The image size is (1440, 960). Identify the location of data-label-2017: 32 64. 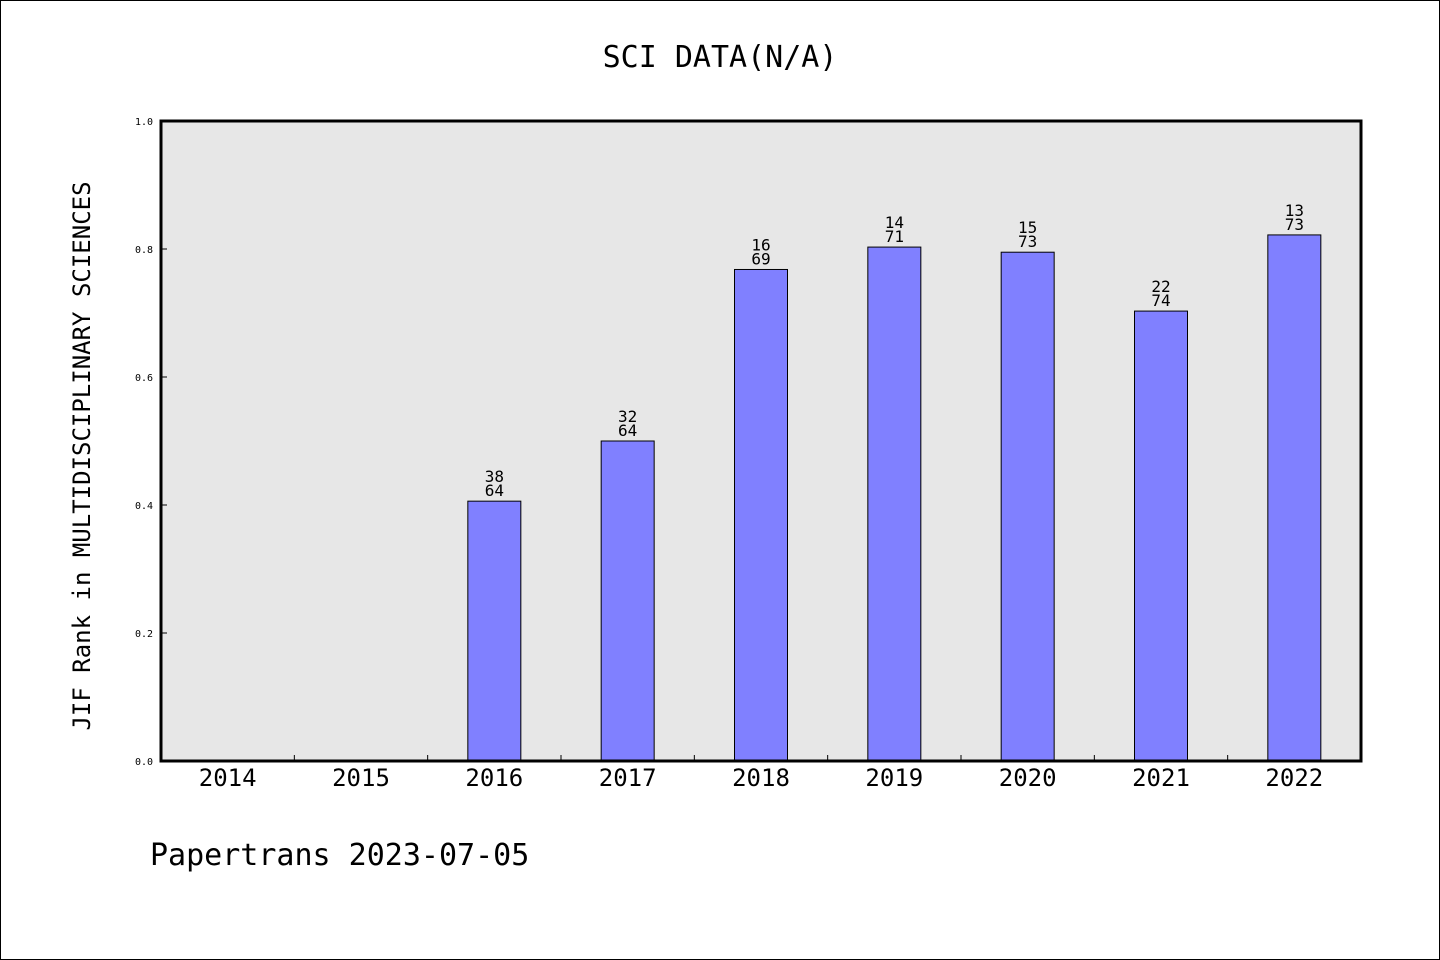
(627, 423).